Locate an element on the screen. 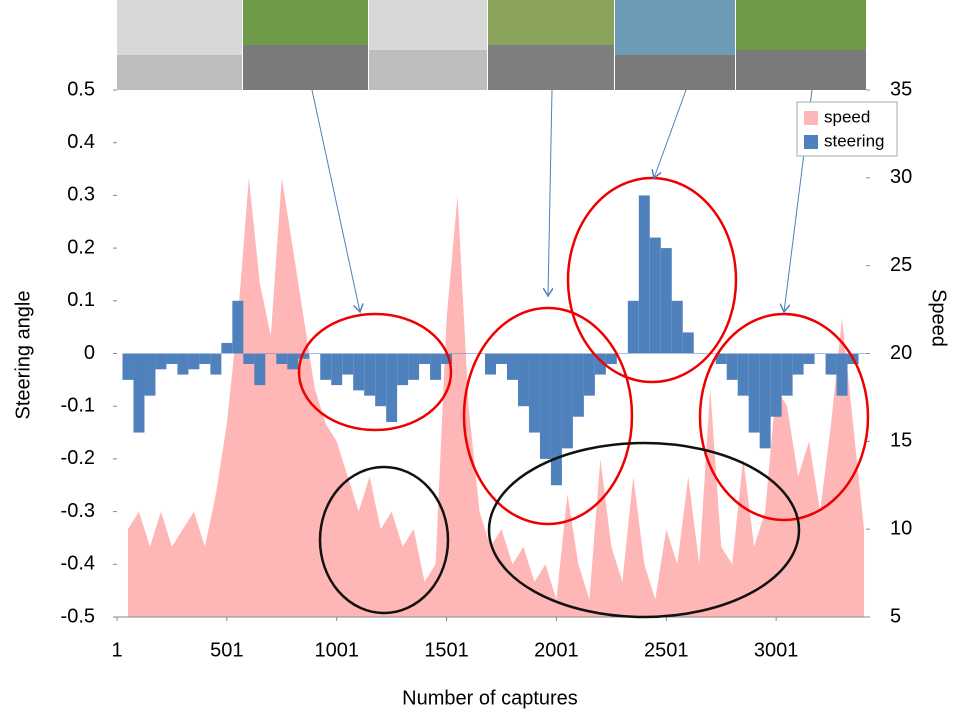  y2-tick-label: 20 is located at coordinates (901, 353).